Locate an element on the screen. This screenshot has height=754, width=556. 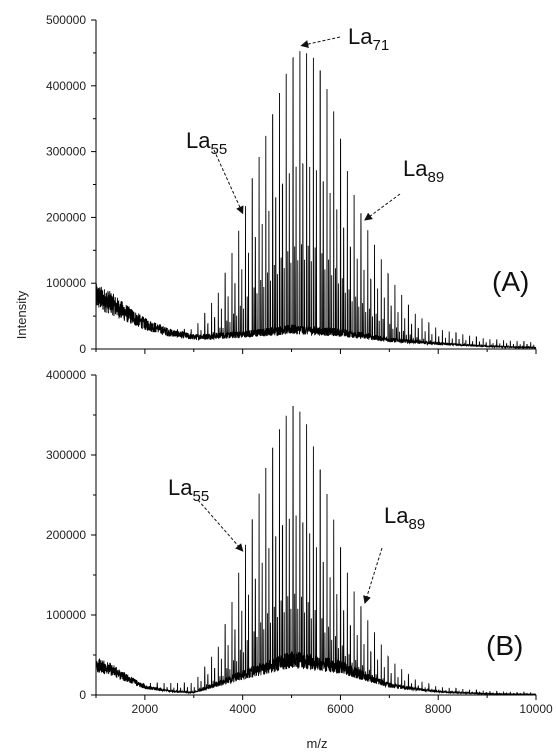
x-tick-label: 6000 is located at coordinates (340, 709).